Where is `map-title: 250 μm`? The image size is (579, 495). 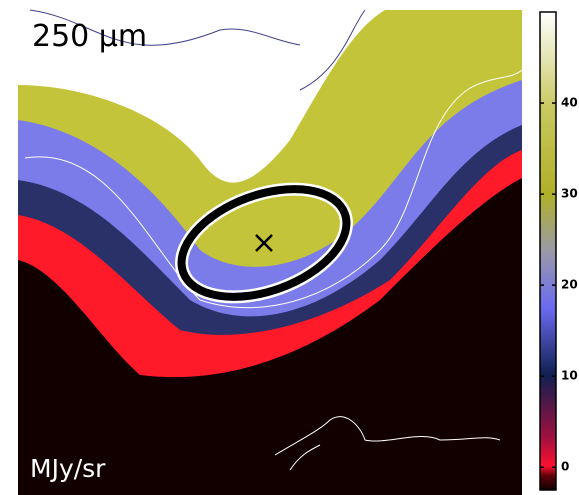
map-title: 250 μm is located at coordinates (89, 36).